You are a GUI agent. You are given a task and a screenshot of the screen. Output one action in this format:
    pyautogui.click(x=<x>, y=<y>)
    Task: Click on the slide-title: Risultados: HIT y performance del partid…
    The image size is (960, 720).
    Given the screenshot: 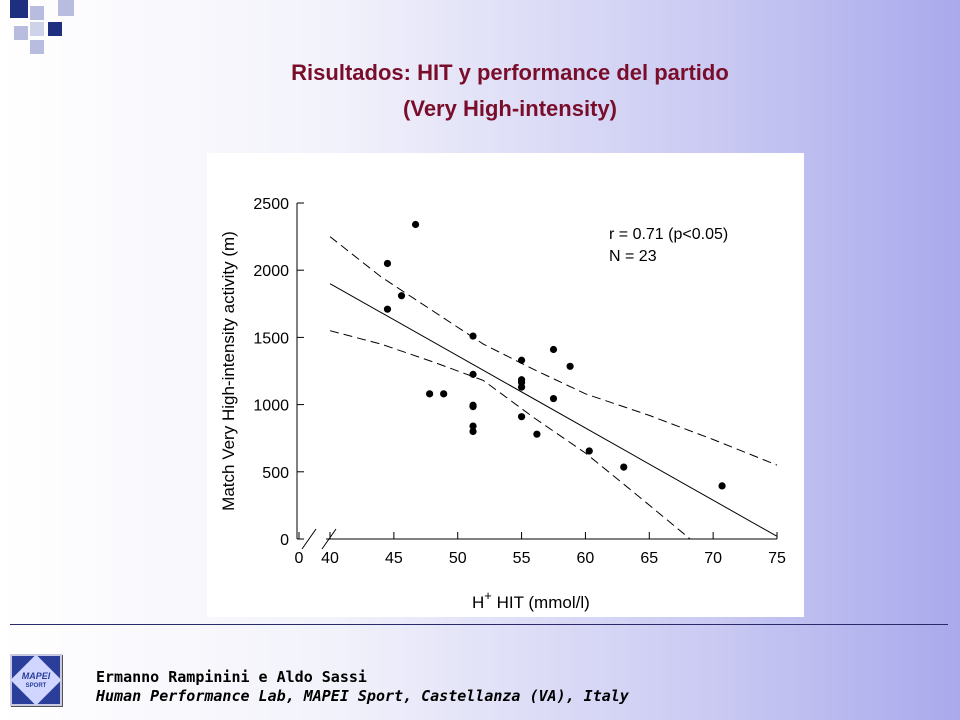 What is the action you would take?
    pyautogui.click(x=510, y=72)
    